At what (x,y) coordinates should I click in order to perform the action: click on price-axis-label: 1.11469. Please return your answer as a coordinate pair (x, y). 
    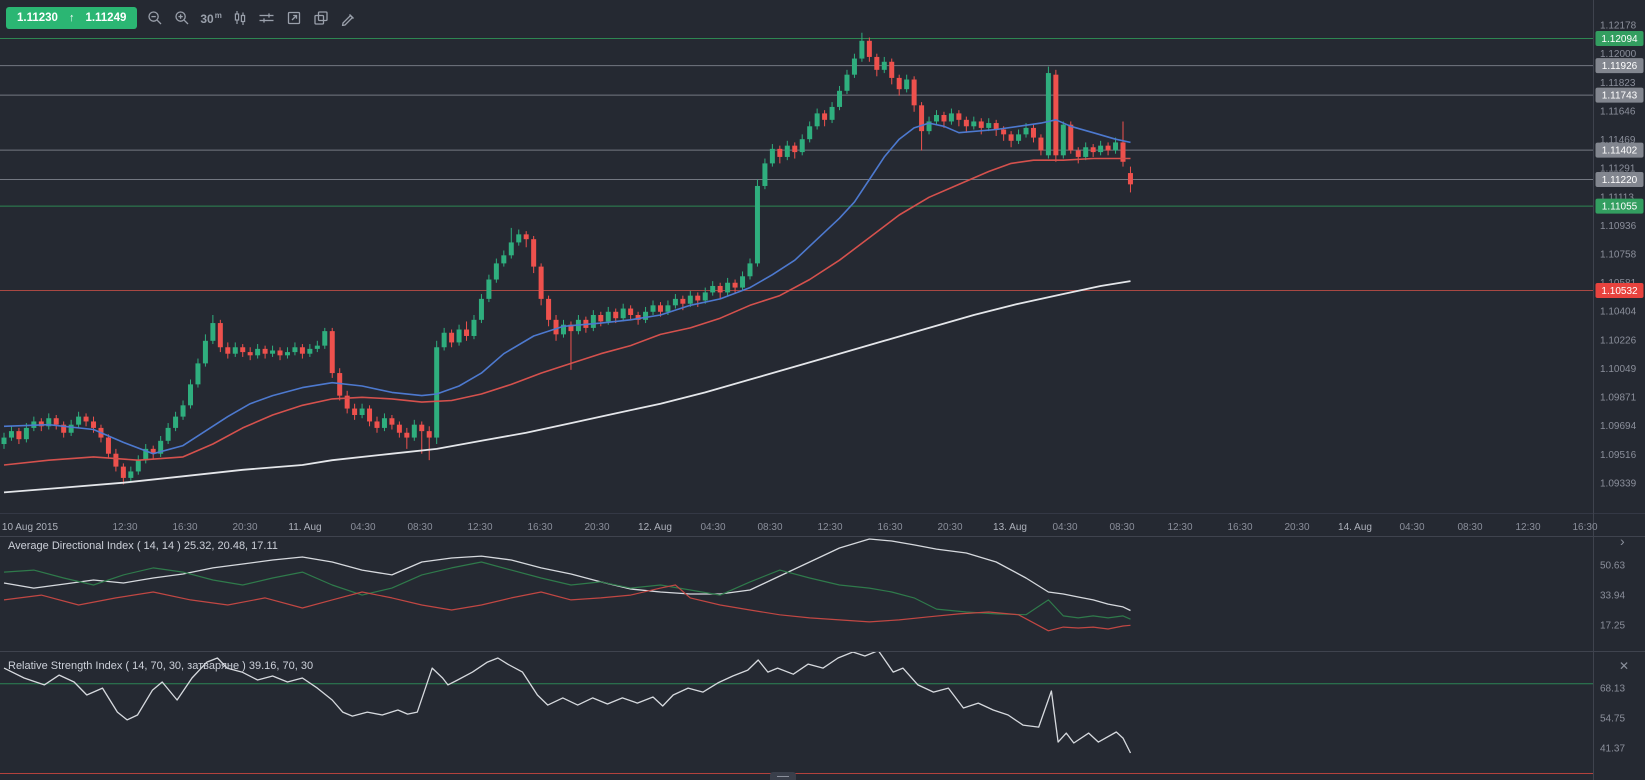
    Looking at the image, I should click on (1618, 140).